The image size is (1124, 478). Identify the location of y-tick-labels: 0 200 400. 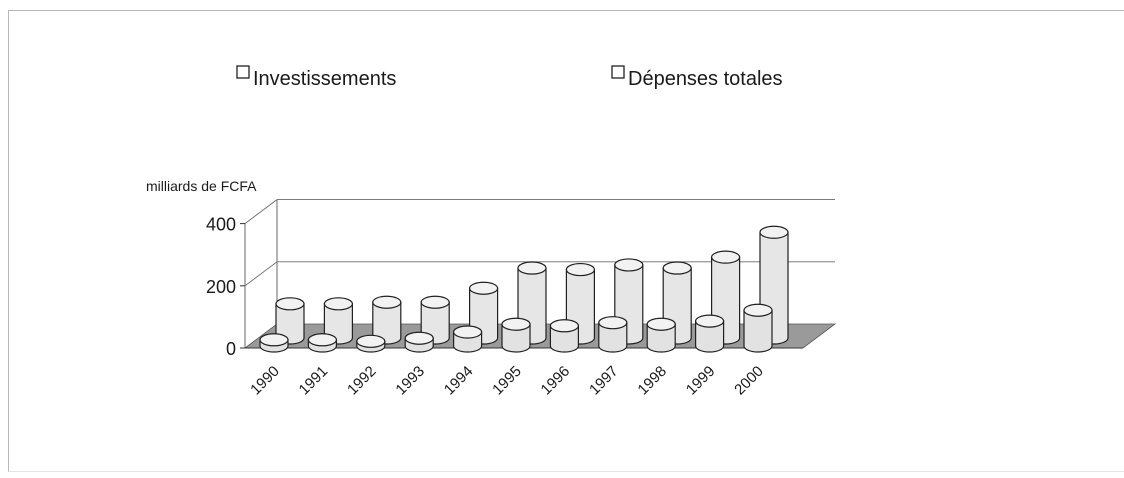
(221, 287).